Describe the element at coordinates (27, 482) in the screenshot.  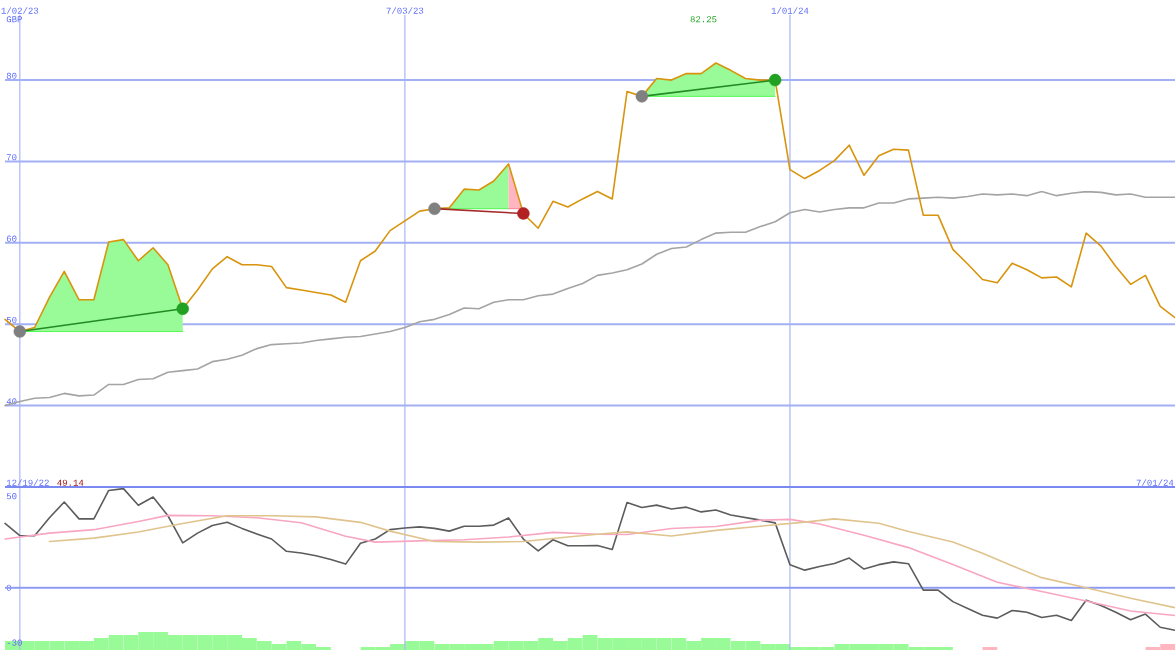
I see `annotation: 12/19/22` at that location.